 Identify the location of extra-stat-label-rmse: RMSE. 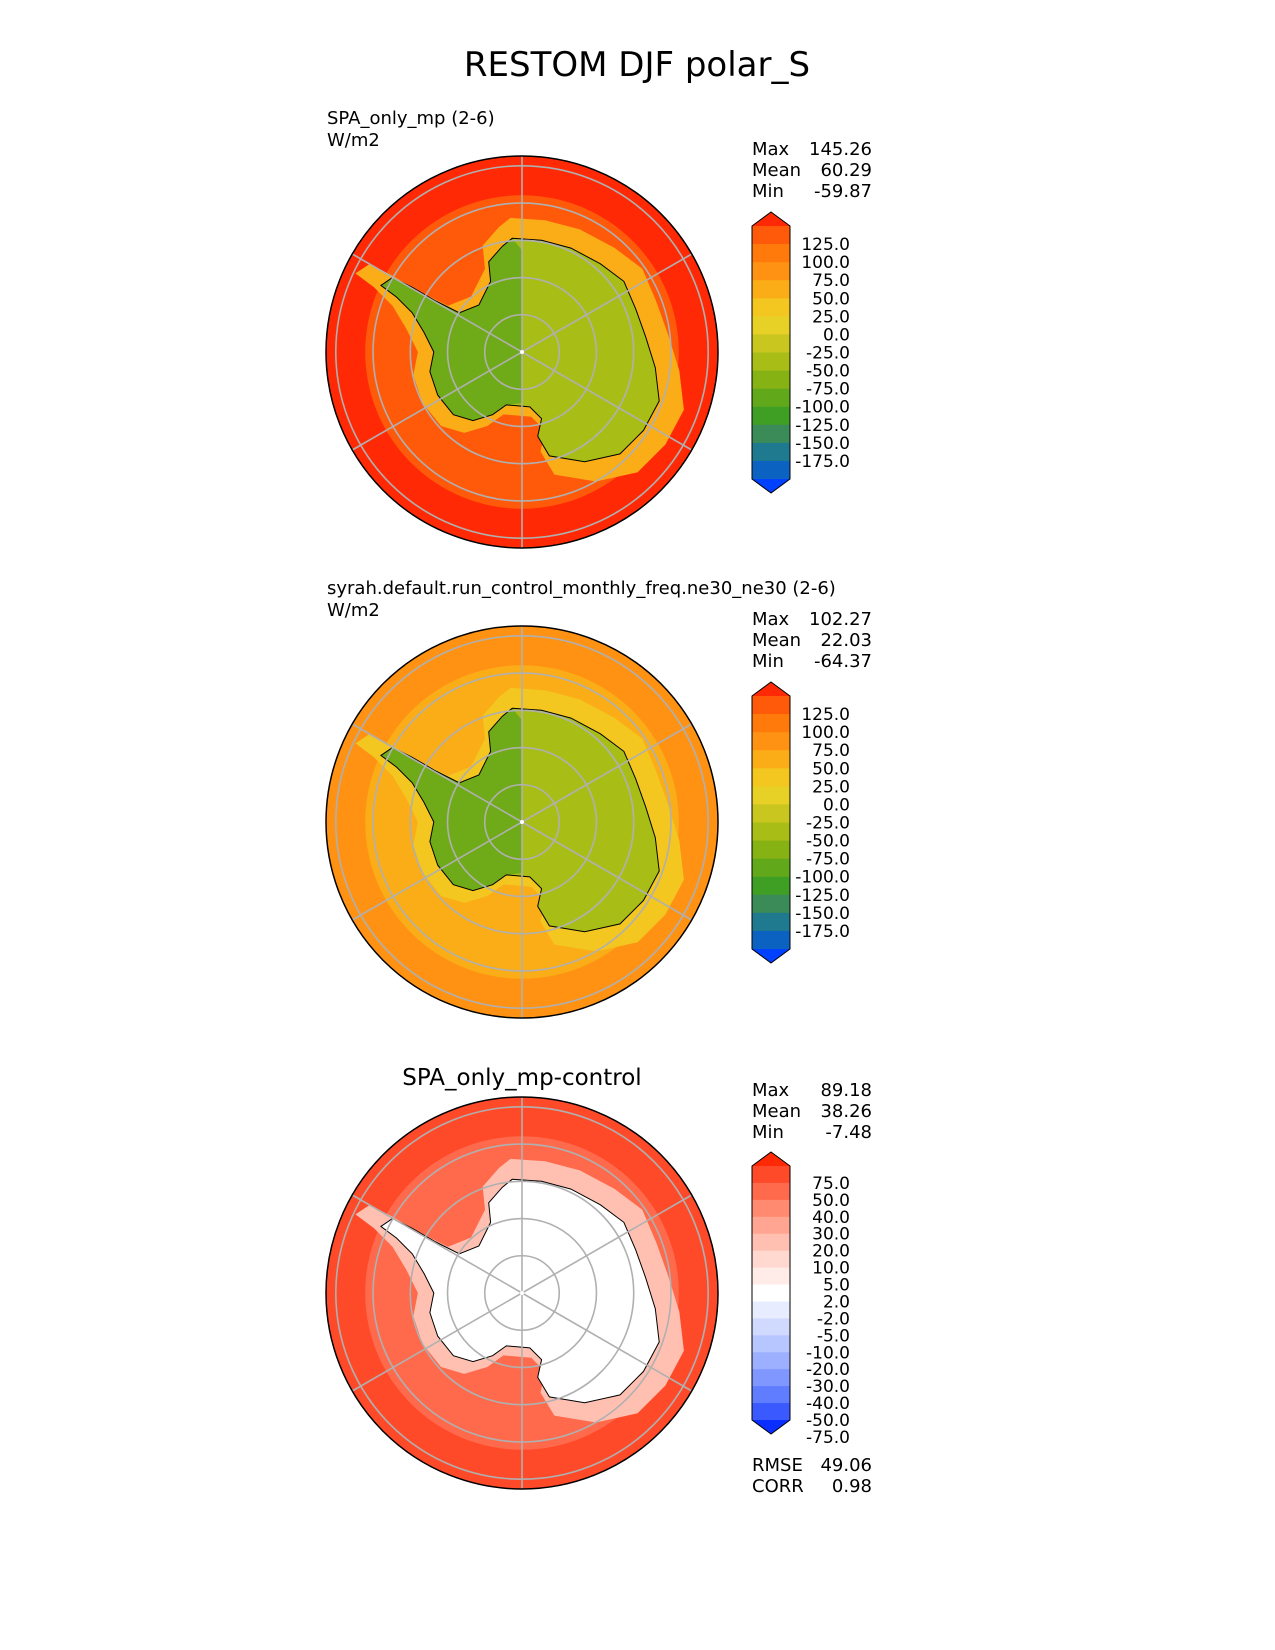
(777, 1465).